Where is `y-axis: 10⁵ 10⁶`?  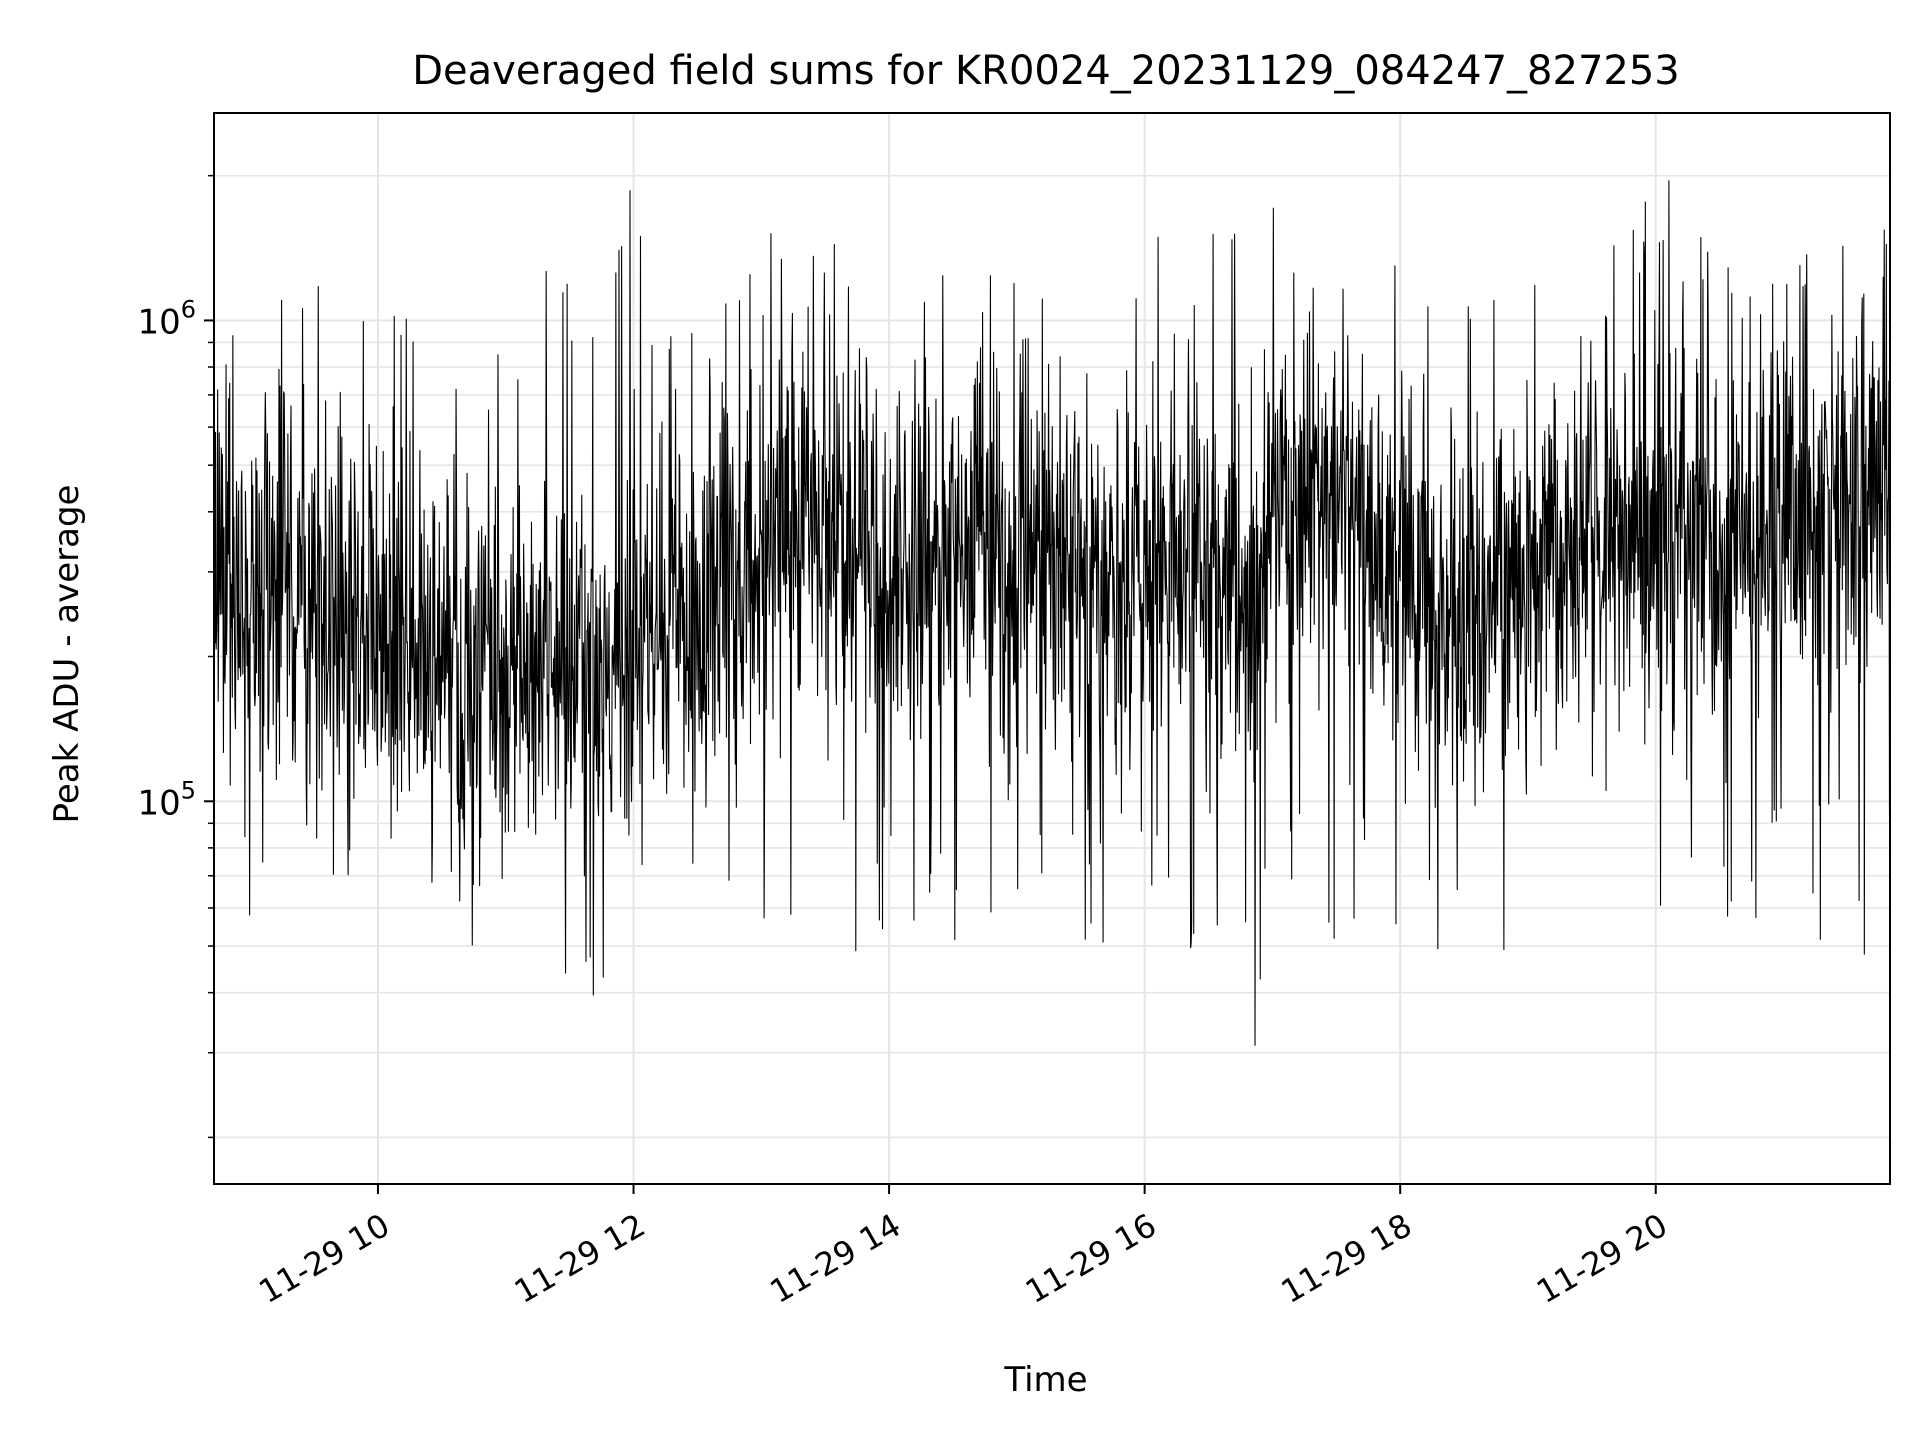 y-axis: 10⁵ 10⁶ is located at coordinates (175, 656).